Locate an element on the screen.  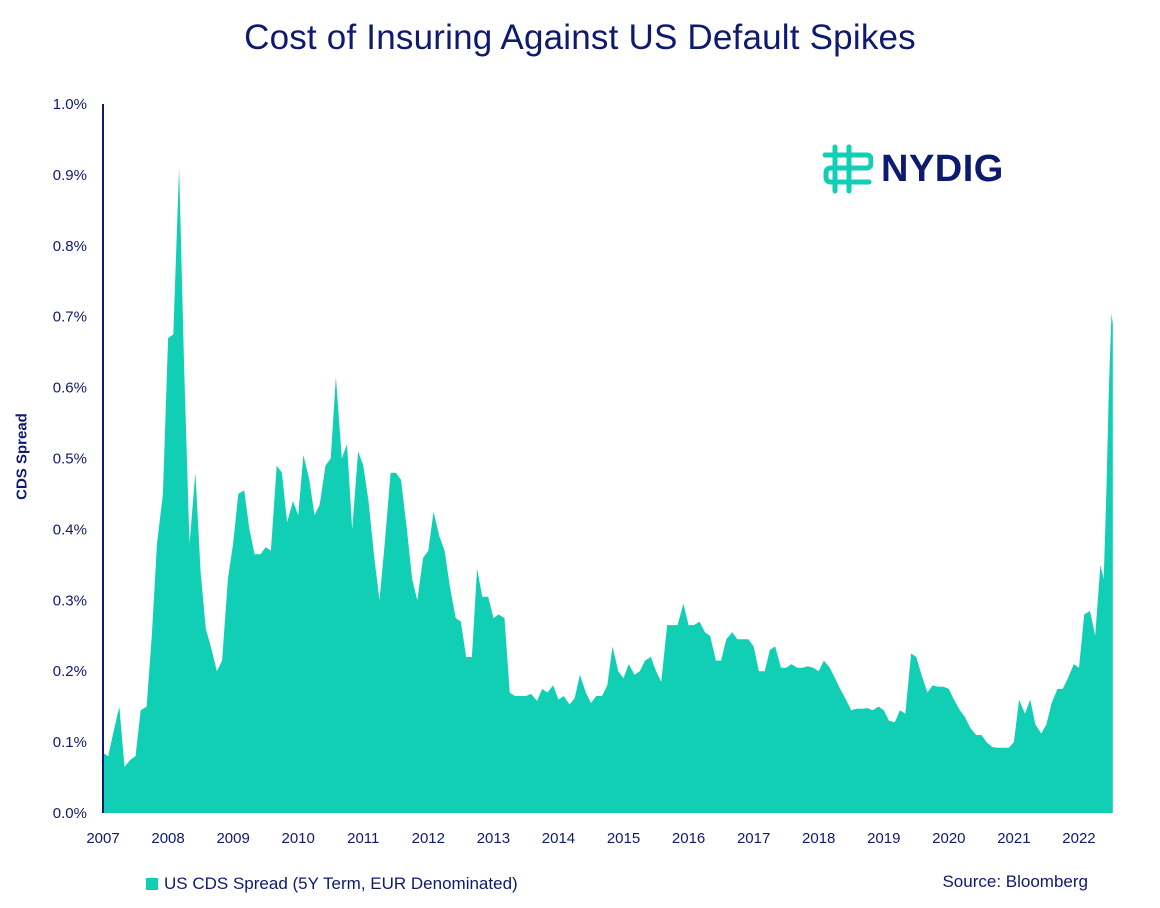
x-tick-label: 2016 is located at coordinates (688, 838).